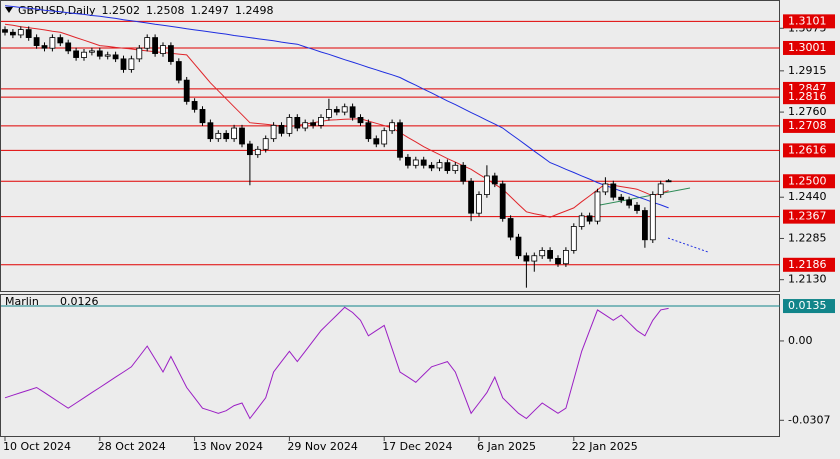 The height and width of the screenshot is (459, 840). What do you see at coordinates (807, 237) in the screenshot?
I see `y-tick-label: 1.2285` at bounding box center [807, 237].